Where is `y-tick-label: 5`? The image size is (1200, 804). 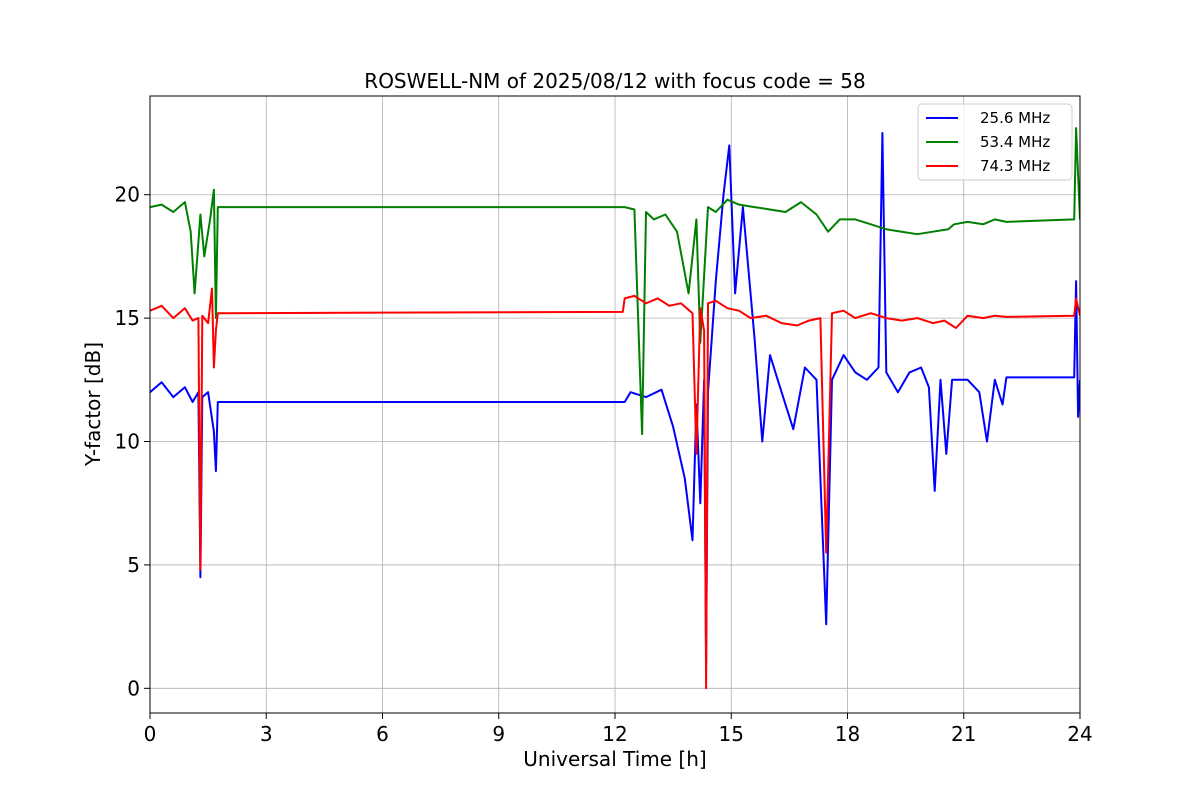
y-tick-label: 5 is located at coordinates (133, 565).